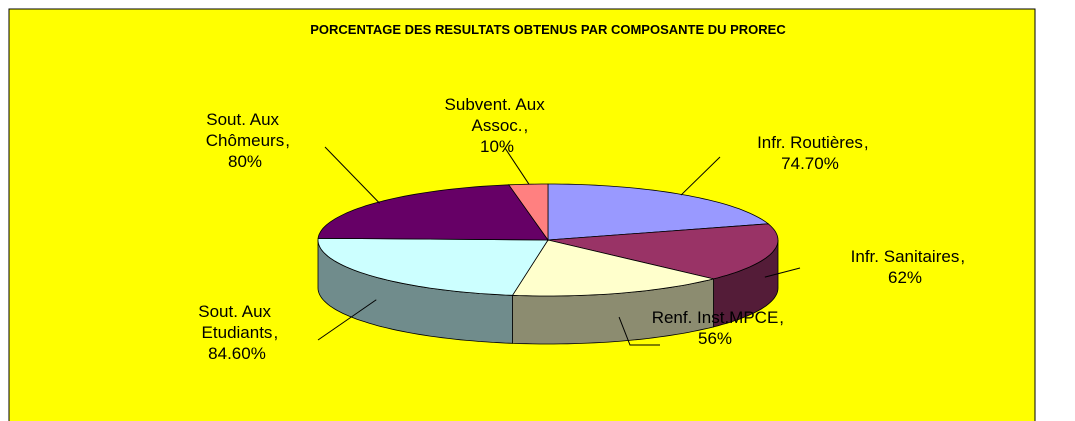 The height and width of the screenshot is (421, 1075). I want to click on data-label-value: 56%, so click(715, 338).